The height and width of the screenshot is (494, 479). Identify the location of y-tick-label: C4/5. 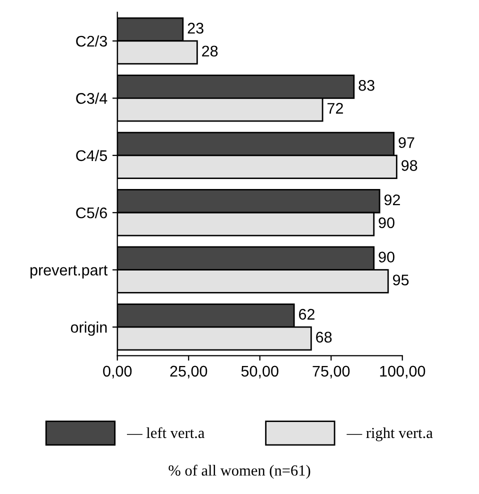
(91, 156).